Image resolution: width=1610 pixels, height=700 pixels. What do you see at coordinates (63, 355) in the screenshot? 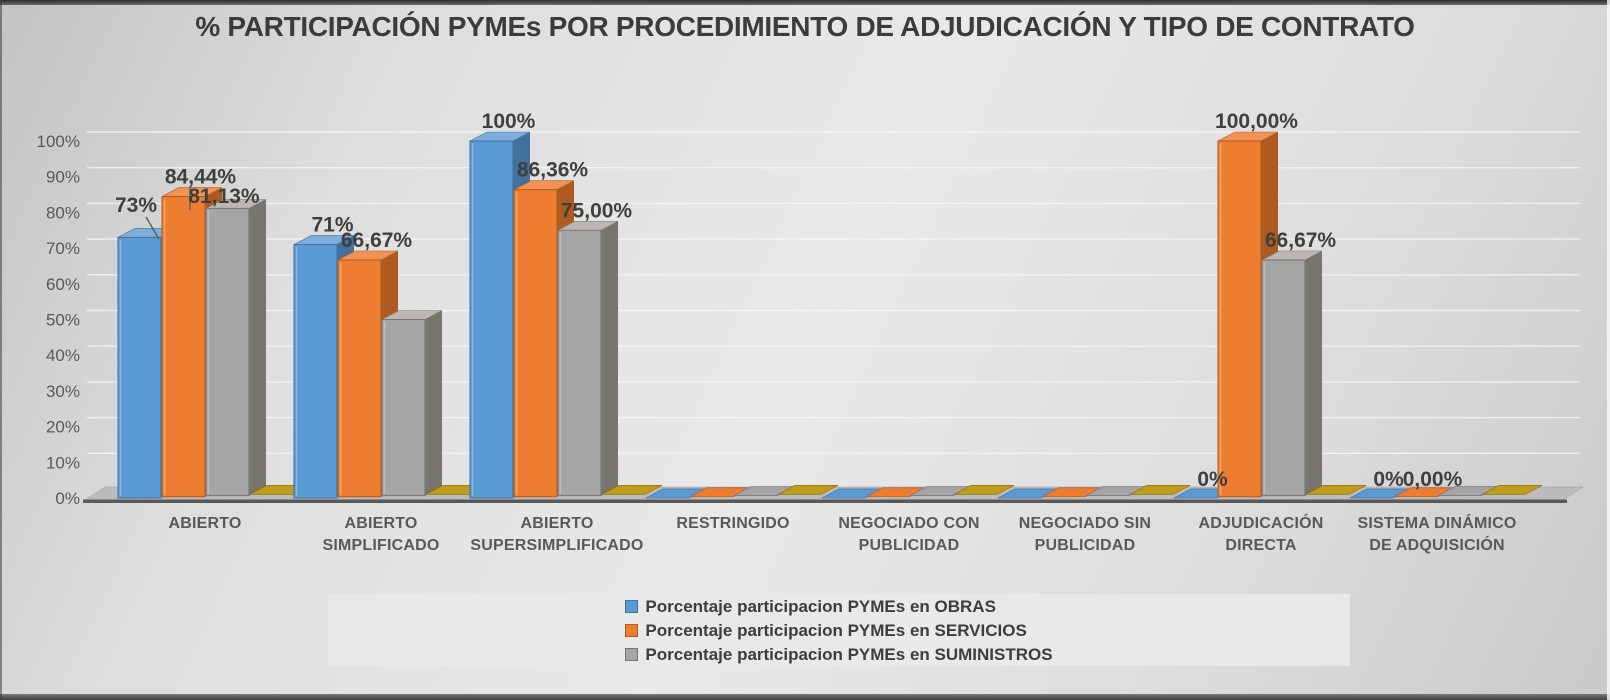
I see `y-axis-tick: 40%` at bounding box center [63, 355].